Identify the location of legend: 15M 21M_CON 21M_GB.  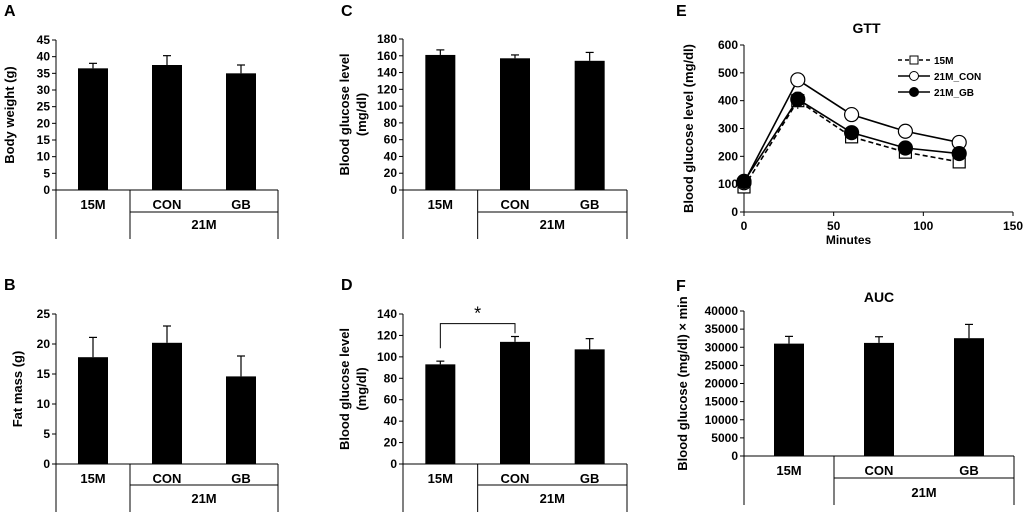
(939, 77).